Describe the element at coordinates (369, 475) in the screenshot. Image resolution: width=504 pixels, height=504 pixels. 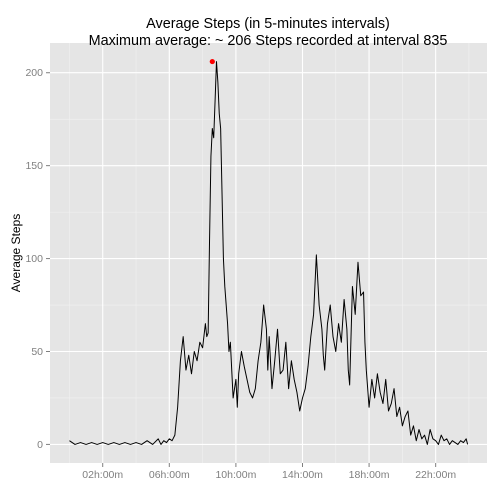
I see `x-tick-label: 18h:00m` at that location.